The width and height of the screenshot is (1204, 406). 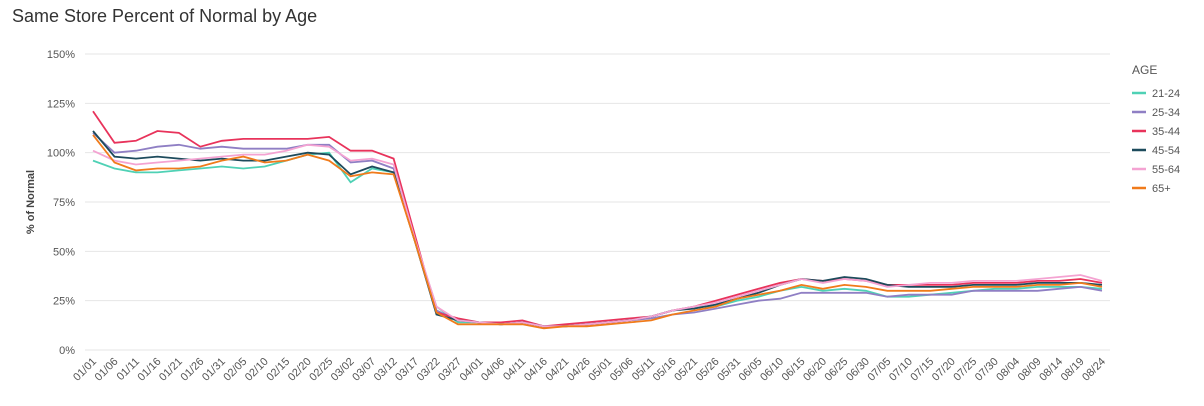 What do you see at coordinates (1166, 94) in the screenshot?
I see `legend-label: 21-24` at bounding box center [1166, 94].